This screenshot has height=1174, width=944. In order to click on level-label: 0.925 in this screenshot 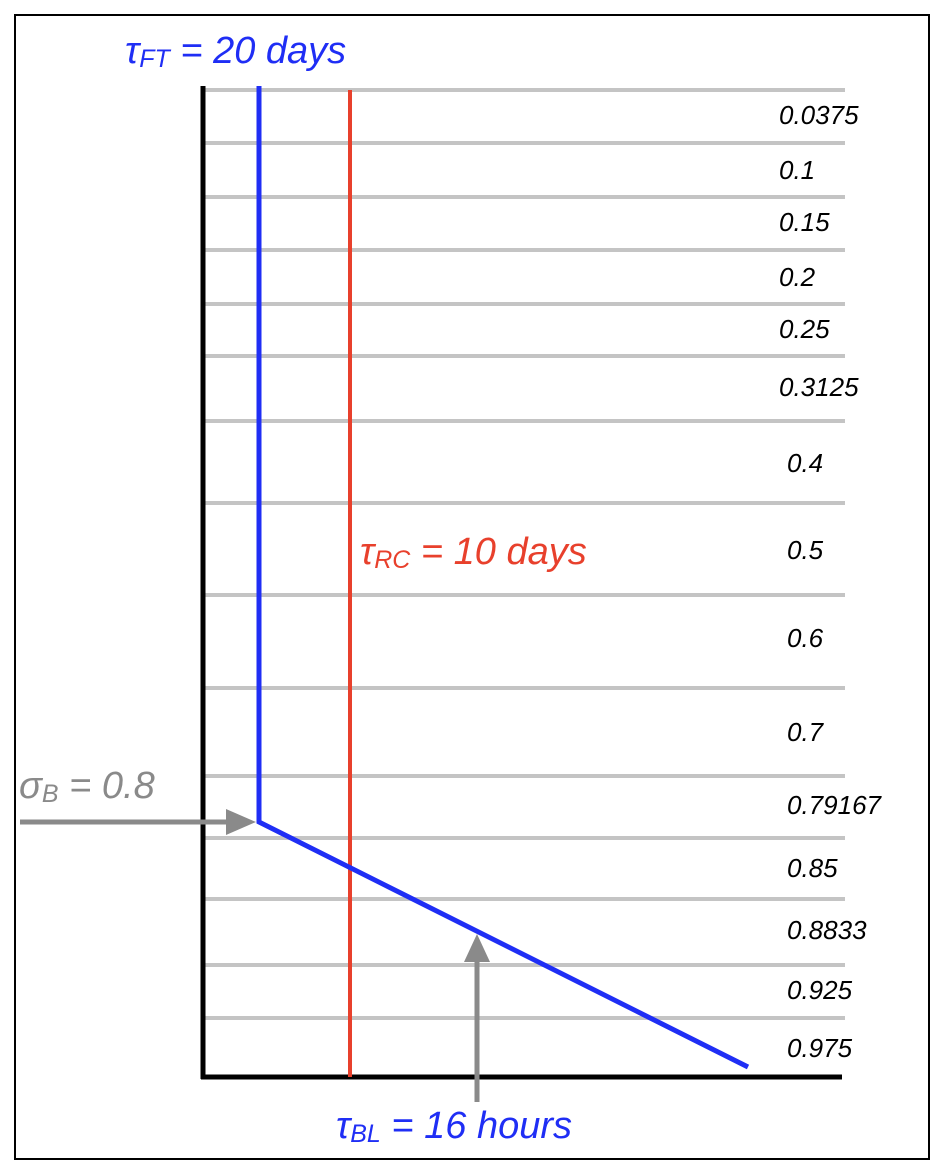, I will do `click(820, 990)`.